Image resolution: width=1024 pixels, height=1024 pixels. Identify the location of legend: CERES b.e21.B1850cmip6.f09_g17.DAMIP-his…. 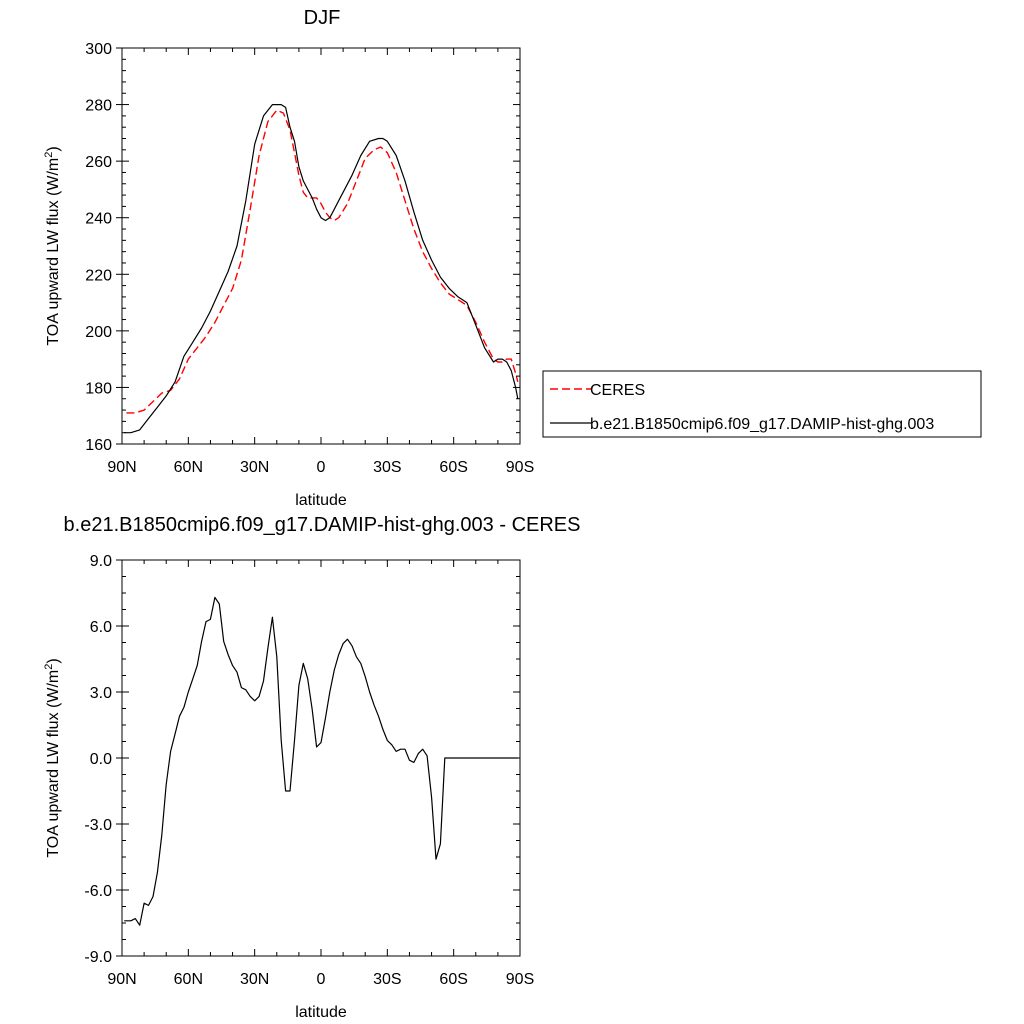
(762, 404).